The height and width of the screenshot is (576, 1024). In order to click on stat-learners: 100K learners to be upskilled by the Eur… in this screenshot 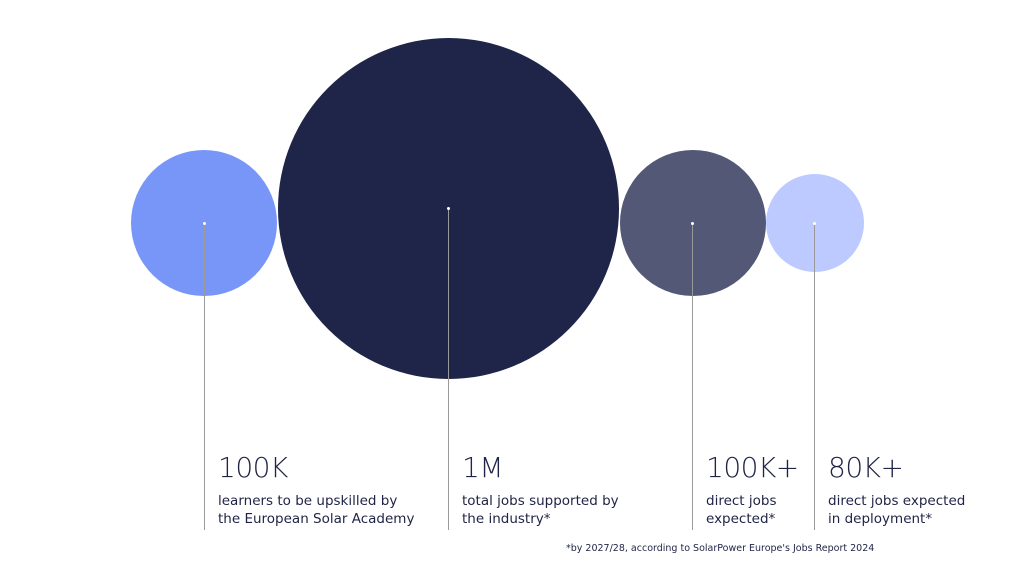, I will do `click(316, 490)`.